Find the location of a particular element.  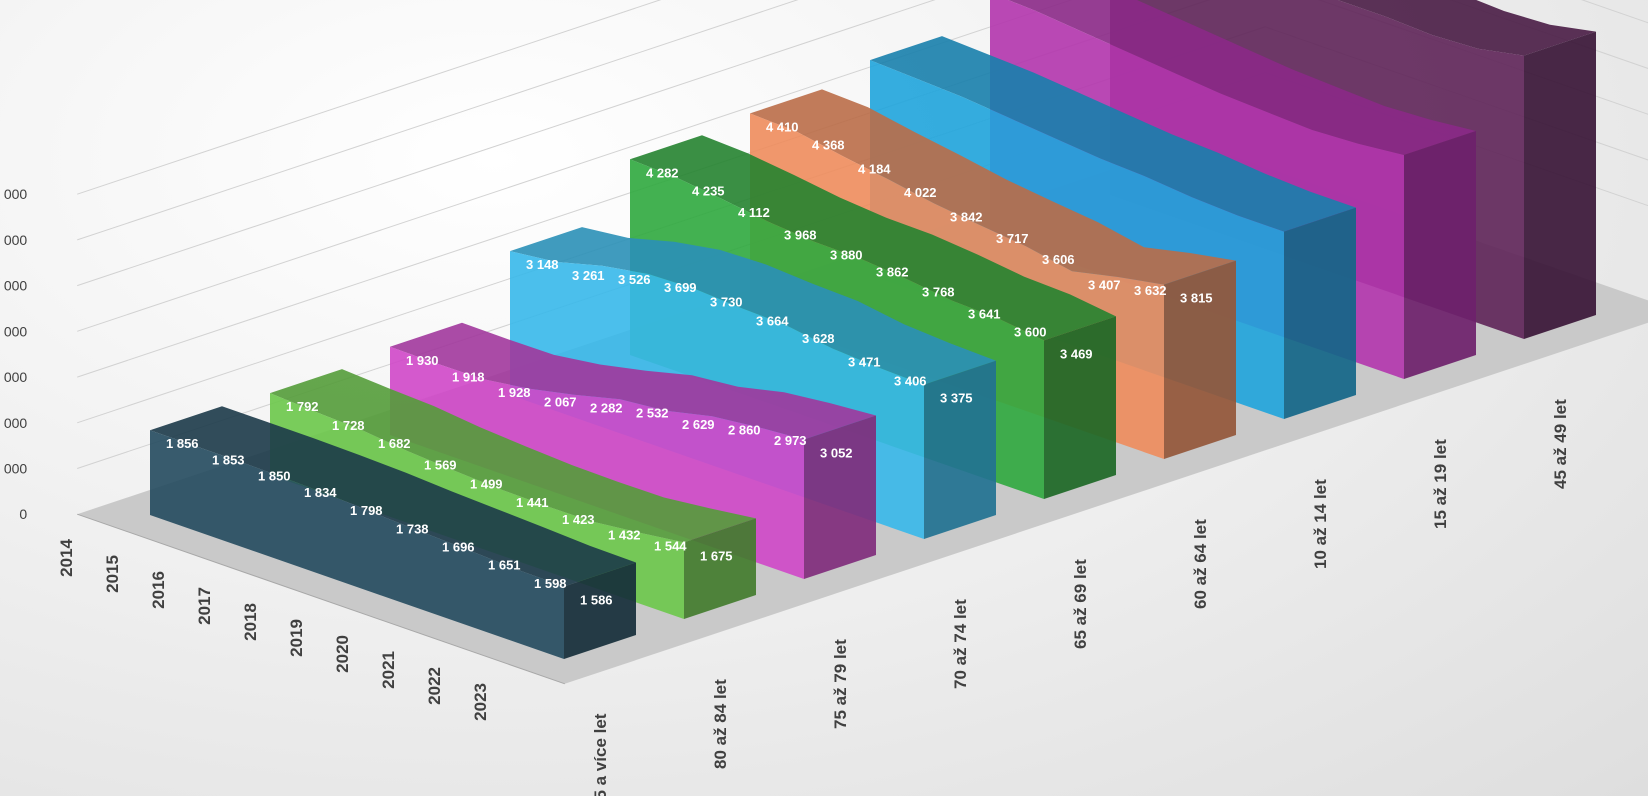

data-label: 3 862 is located at coordinates (892, 271).